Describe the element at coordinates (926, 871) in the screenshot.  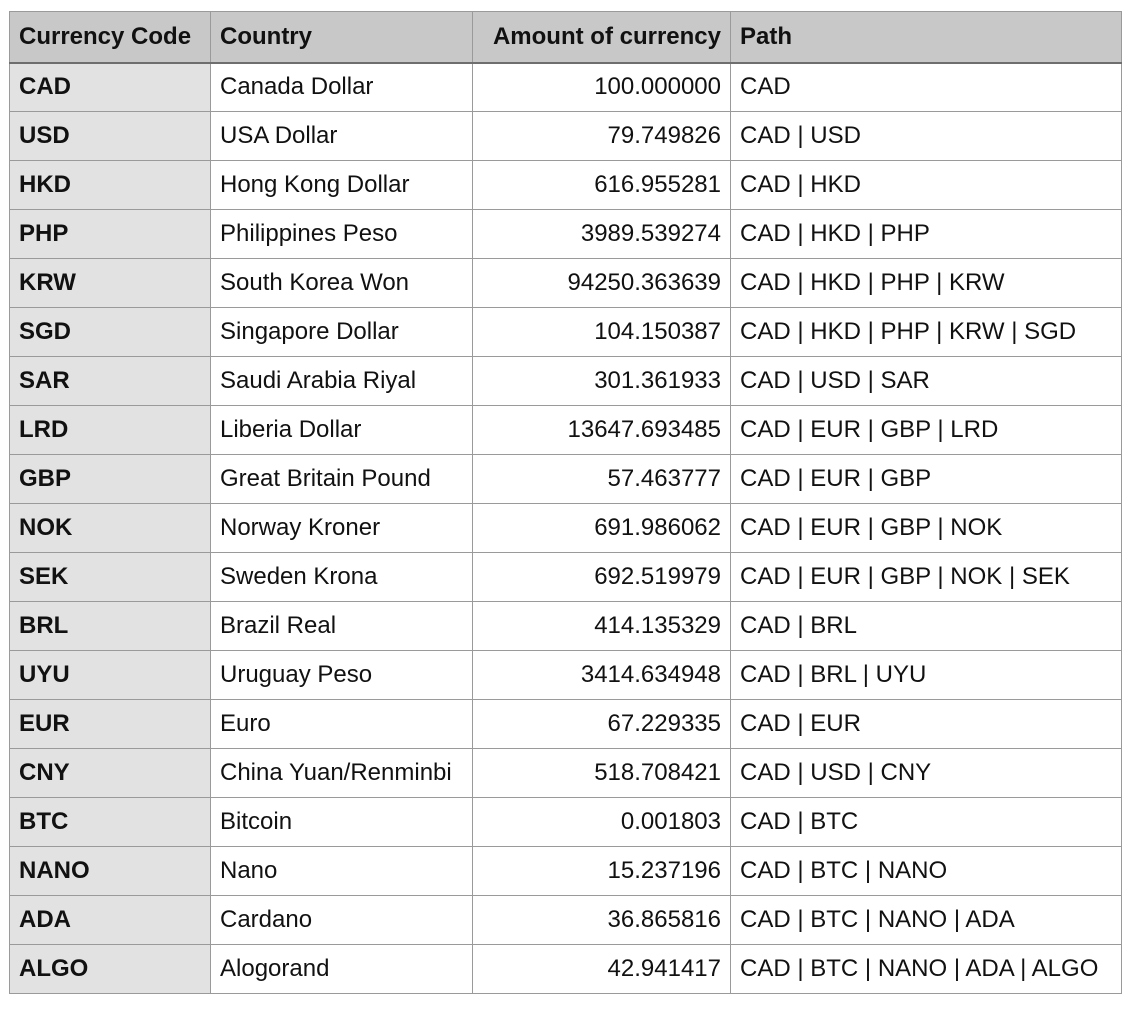
I see `path-cell: CAD | BTC | NANO` at that location.